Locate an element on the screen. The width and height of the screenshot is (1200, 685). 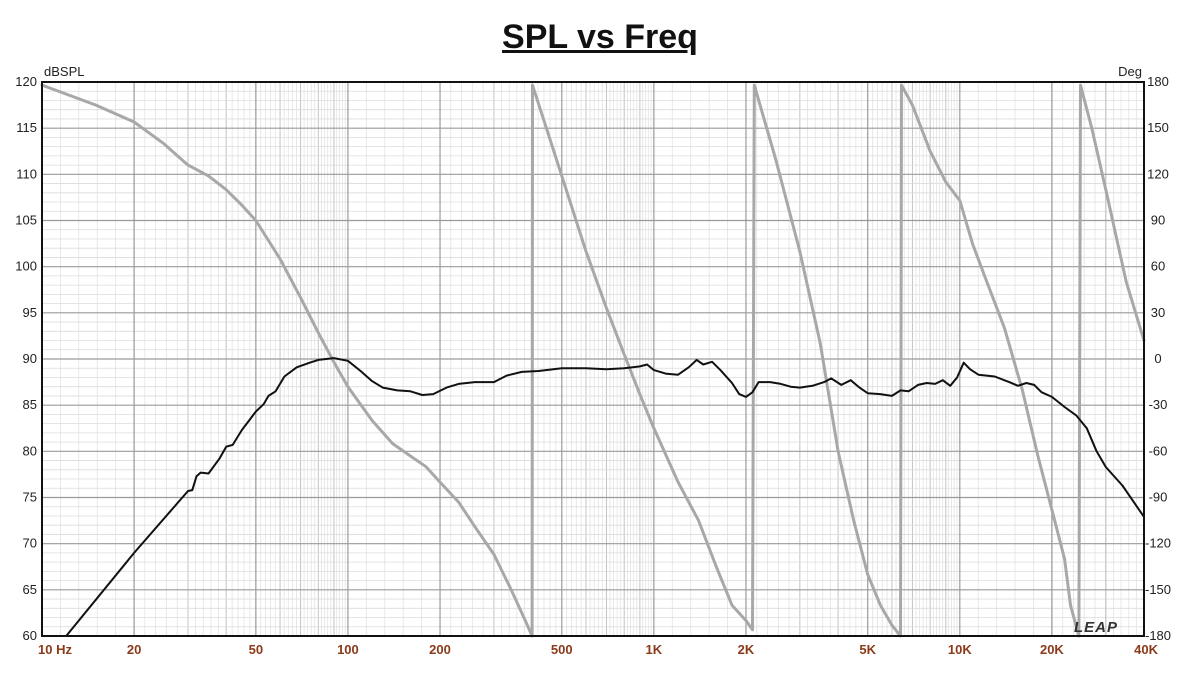
x-tick-label: 100 is located at coordinates (348, 649).